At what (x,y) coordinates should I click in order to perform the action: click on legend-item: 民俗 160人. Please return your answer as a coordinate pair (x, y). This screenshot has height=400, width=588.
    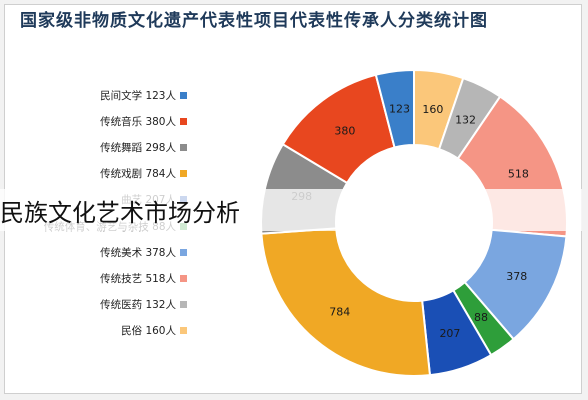
    Looking at the image, I should click on (154, 331).